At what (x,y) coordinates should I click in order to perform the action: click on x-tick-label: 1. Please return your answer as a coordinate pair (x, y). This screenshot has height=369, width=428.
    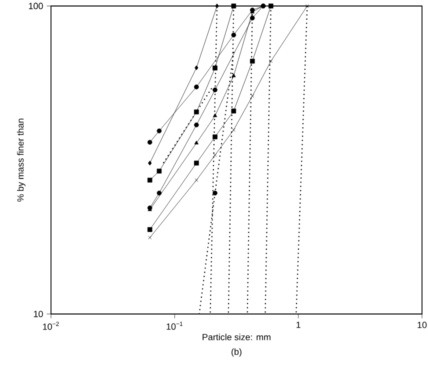
    Looking at the image, I should click on (298, 325).